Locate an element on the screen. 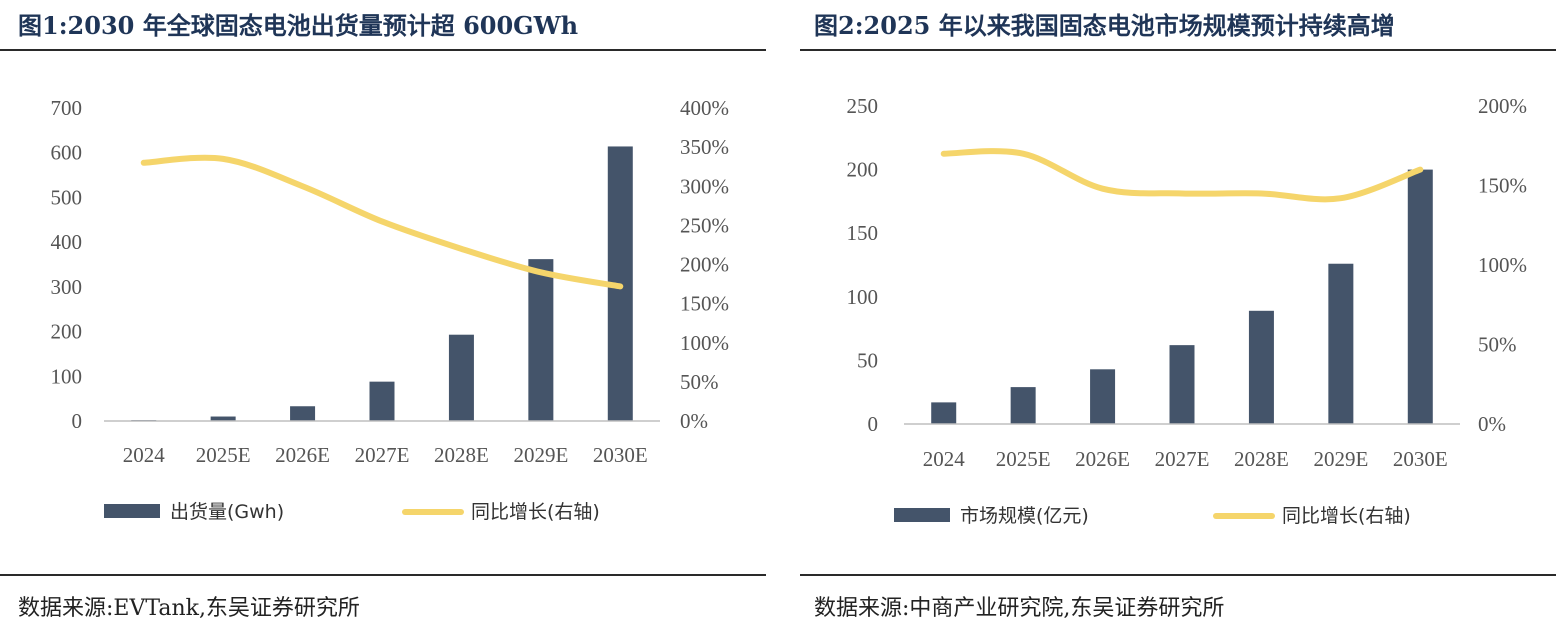 This screenshot has height=628, width=1556. figure-1-legend-line-label: 同比增长(右轴) is located at coordinates (535, 512).